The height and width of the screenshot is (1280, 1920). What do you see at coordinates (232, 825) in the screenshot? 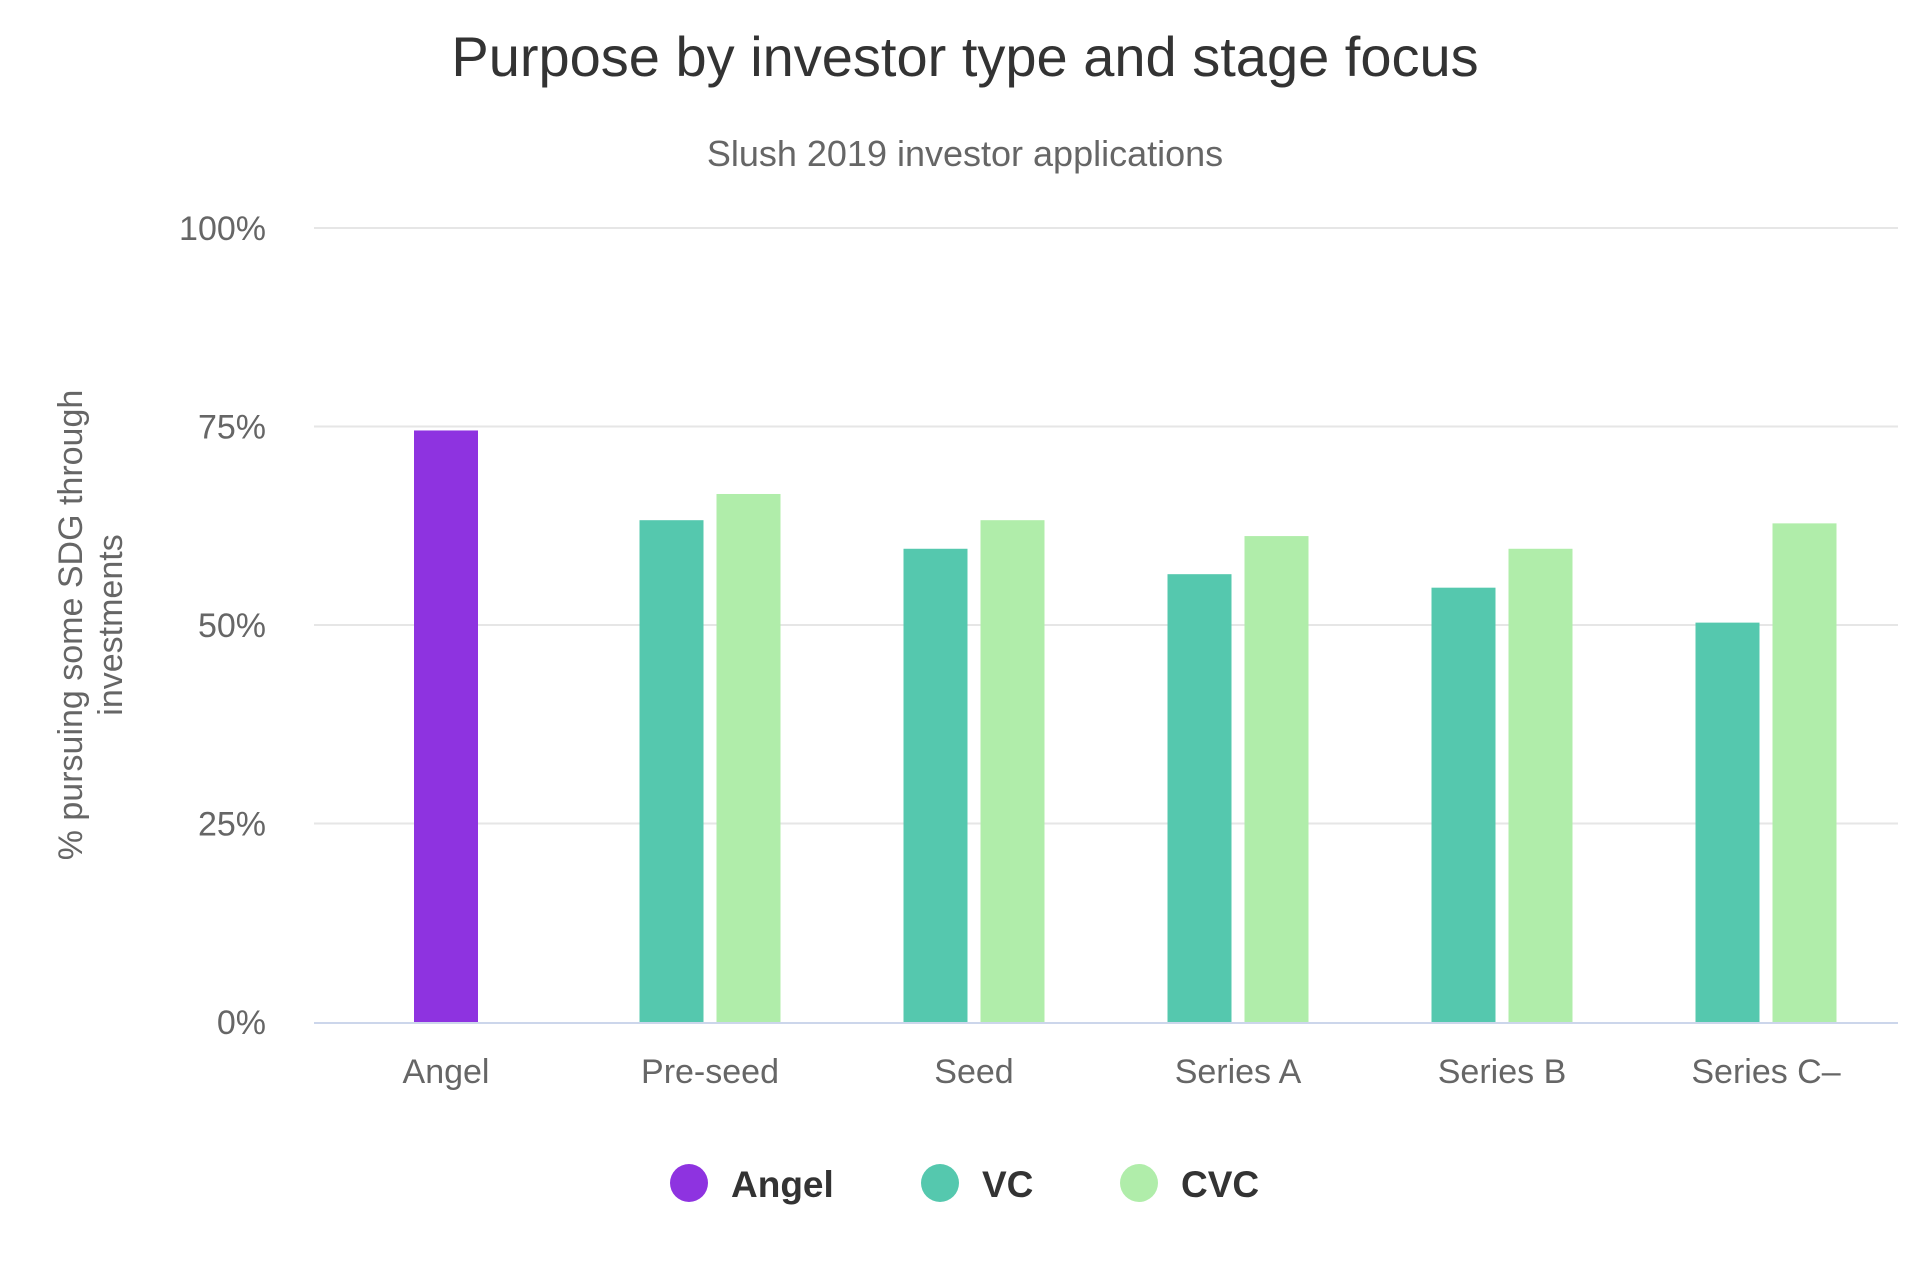
I see `y-tick-label: 25%` at bounding box center [232, 825].